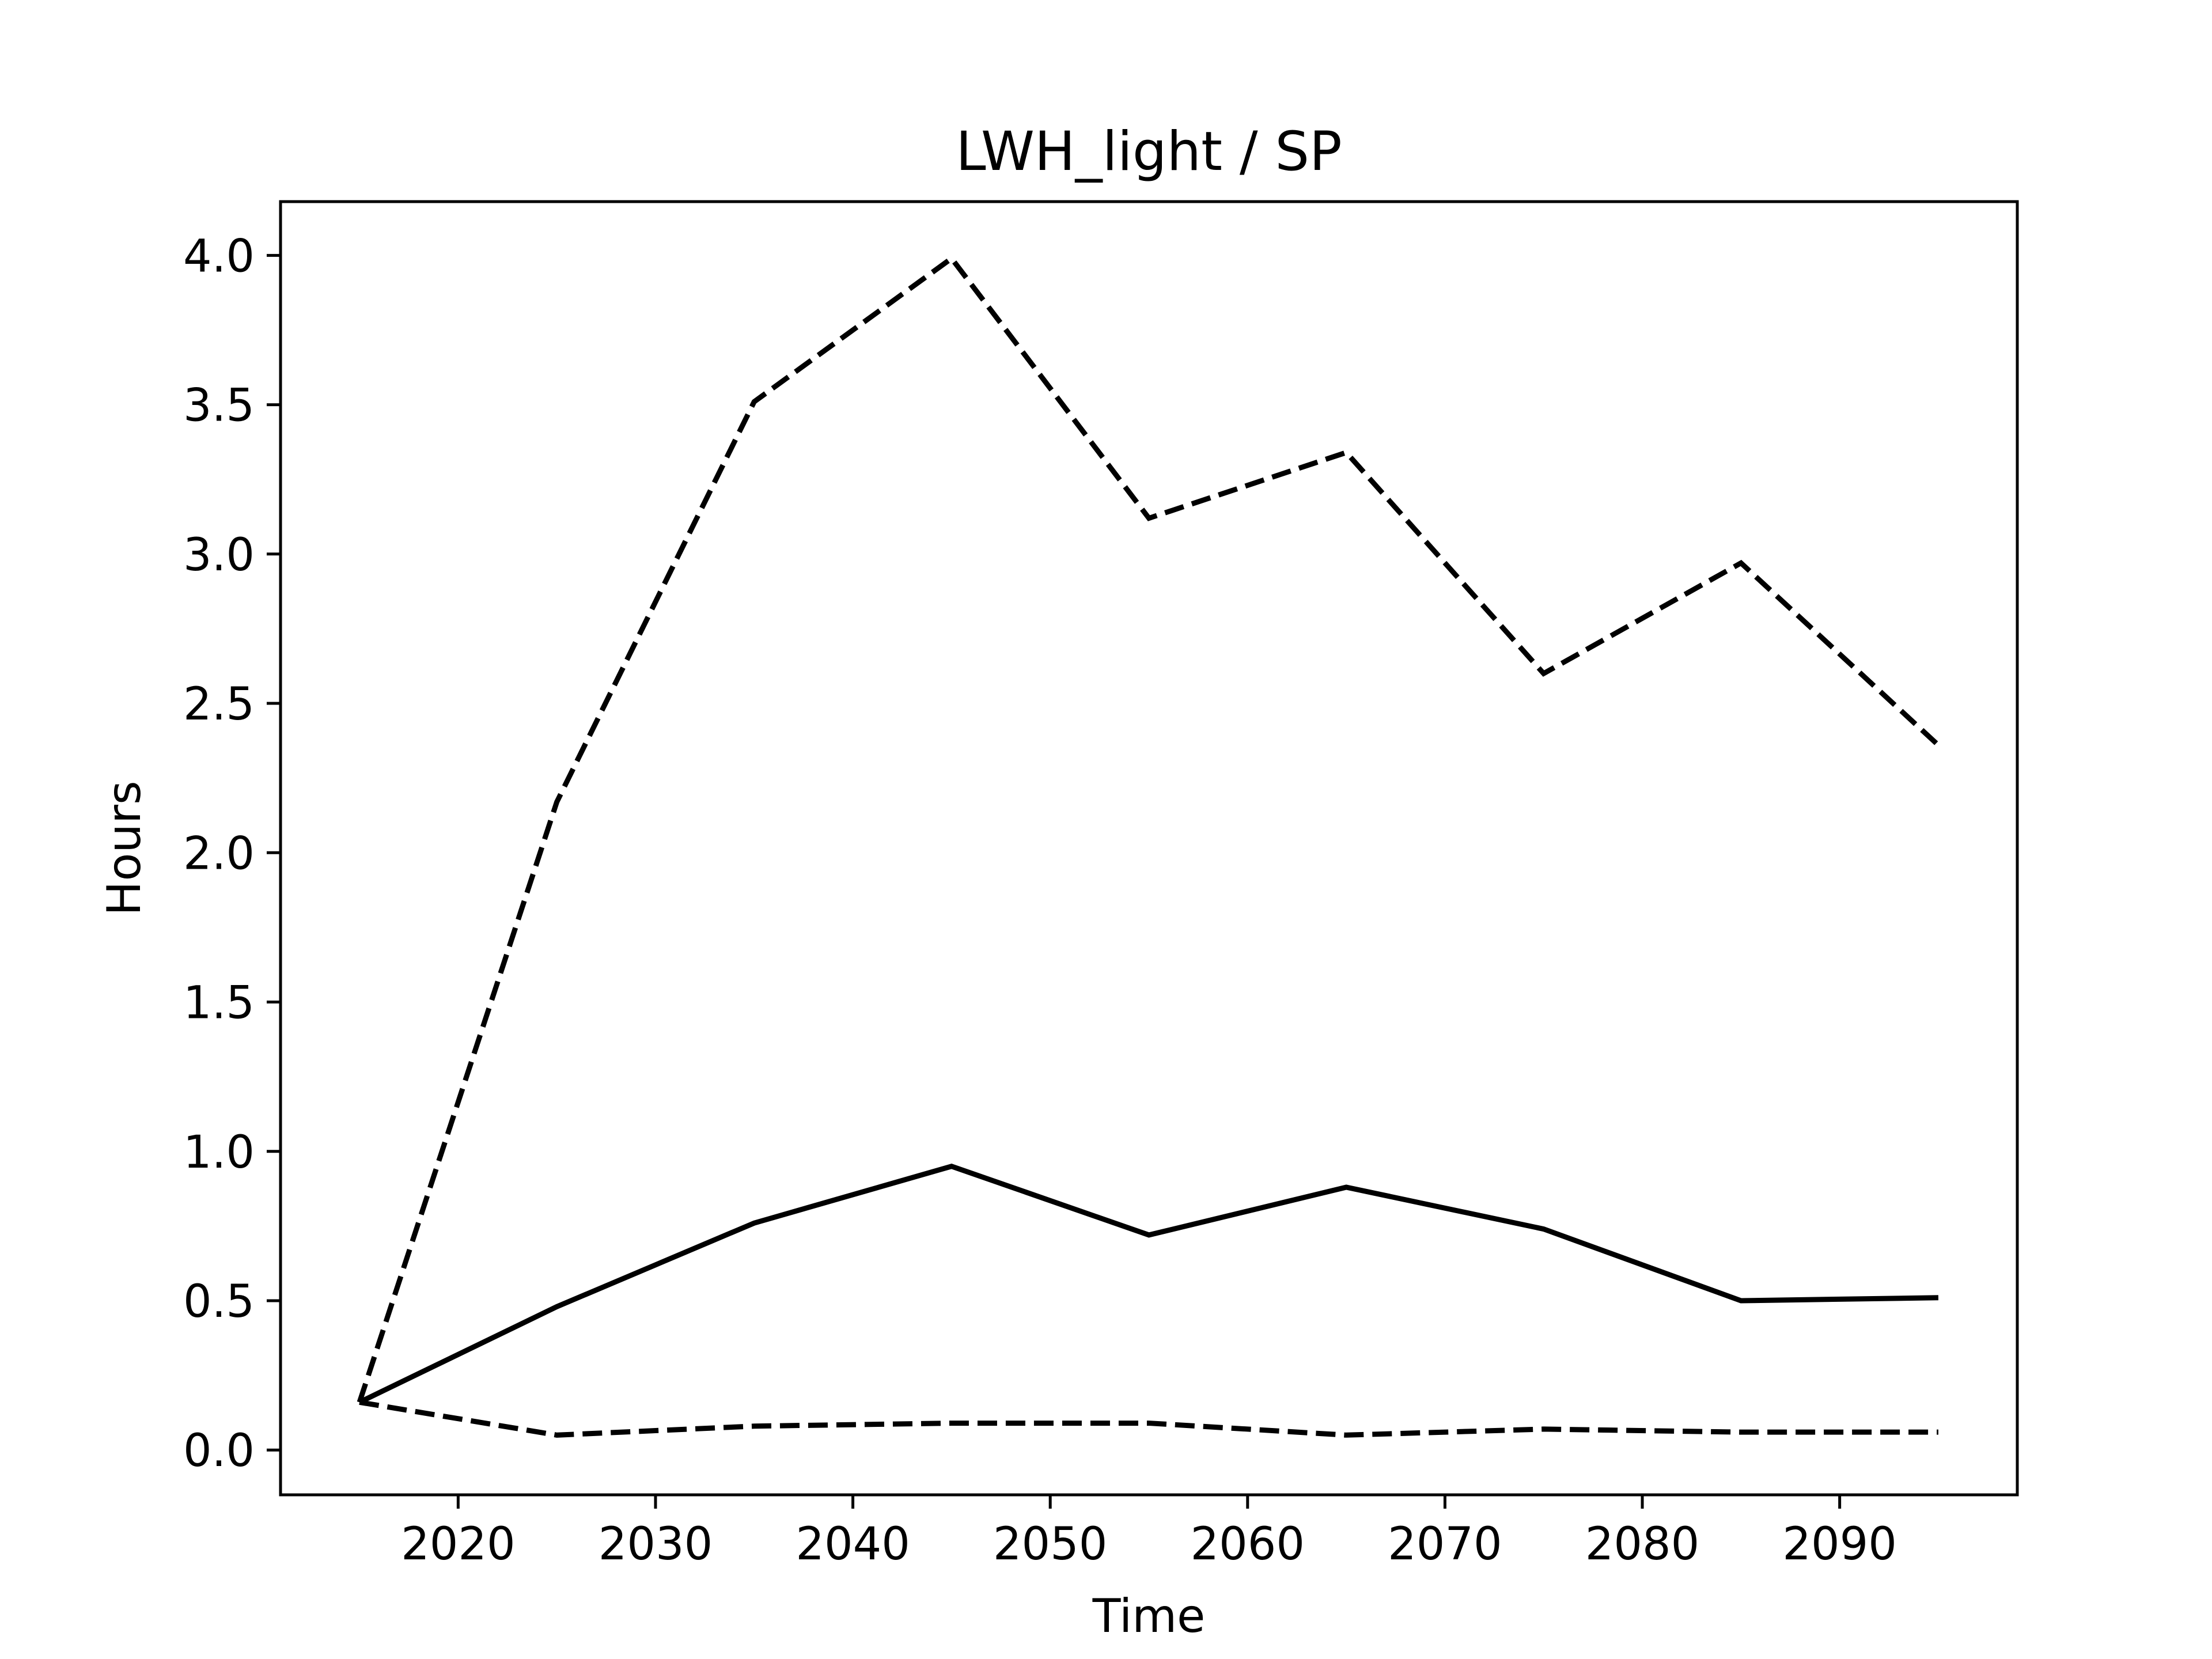 This screenshot has height=1659, width=2212. Describe the element at coordinates (1642, 1544) in the screenshot. I see `x-tick-label: 2080` at that location.